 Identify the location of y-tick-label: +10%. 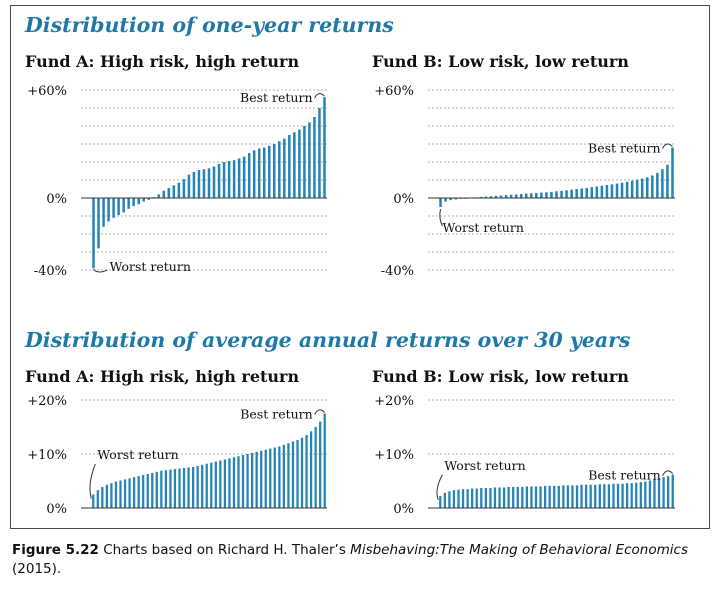
(394, 455).